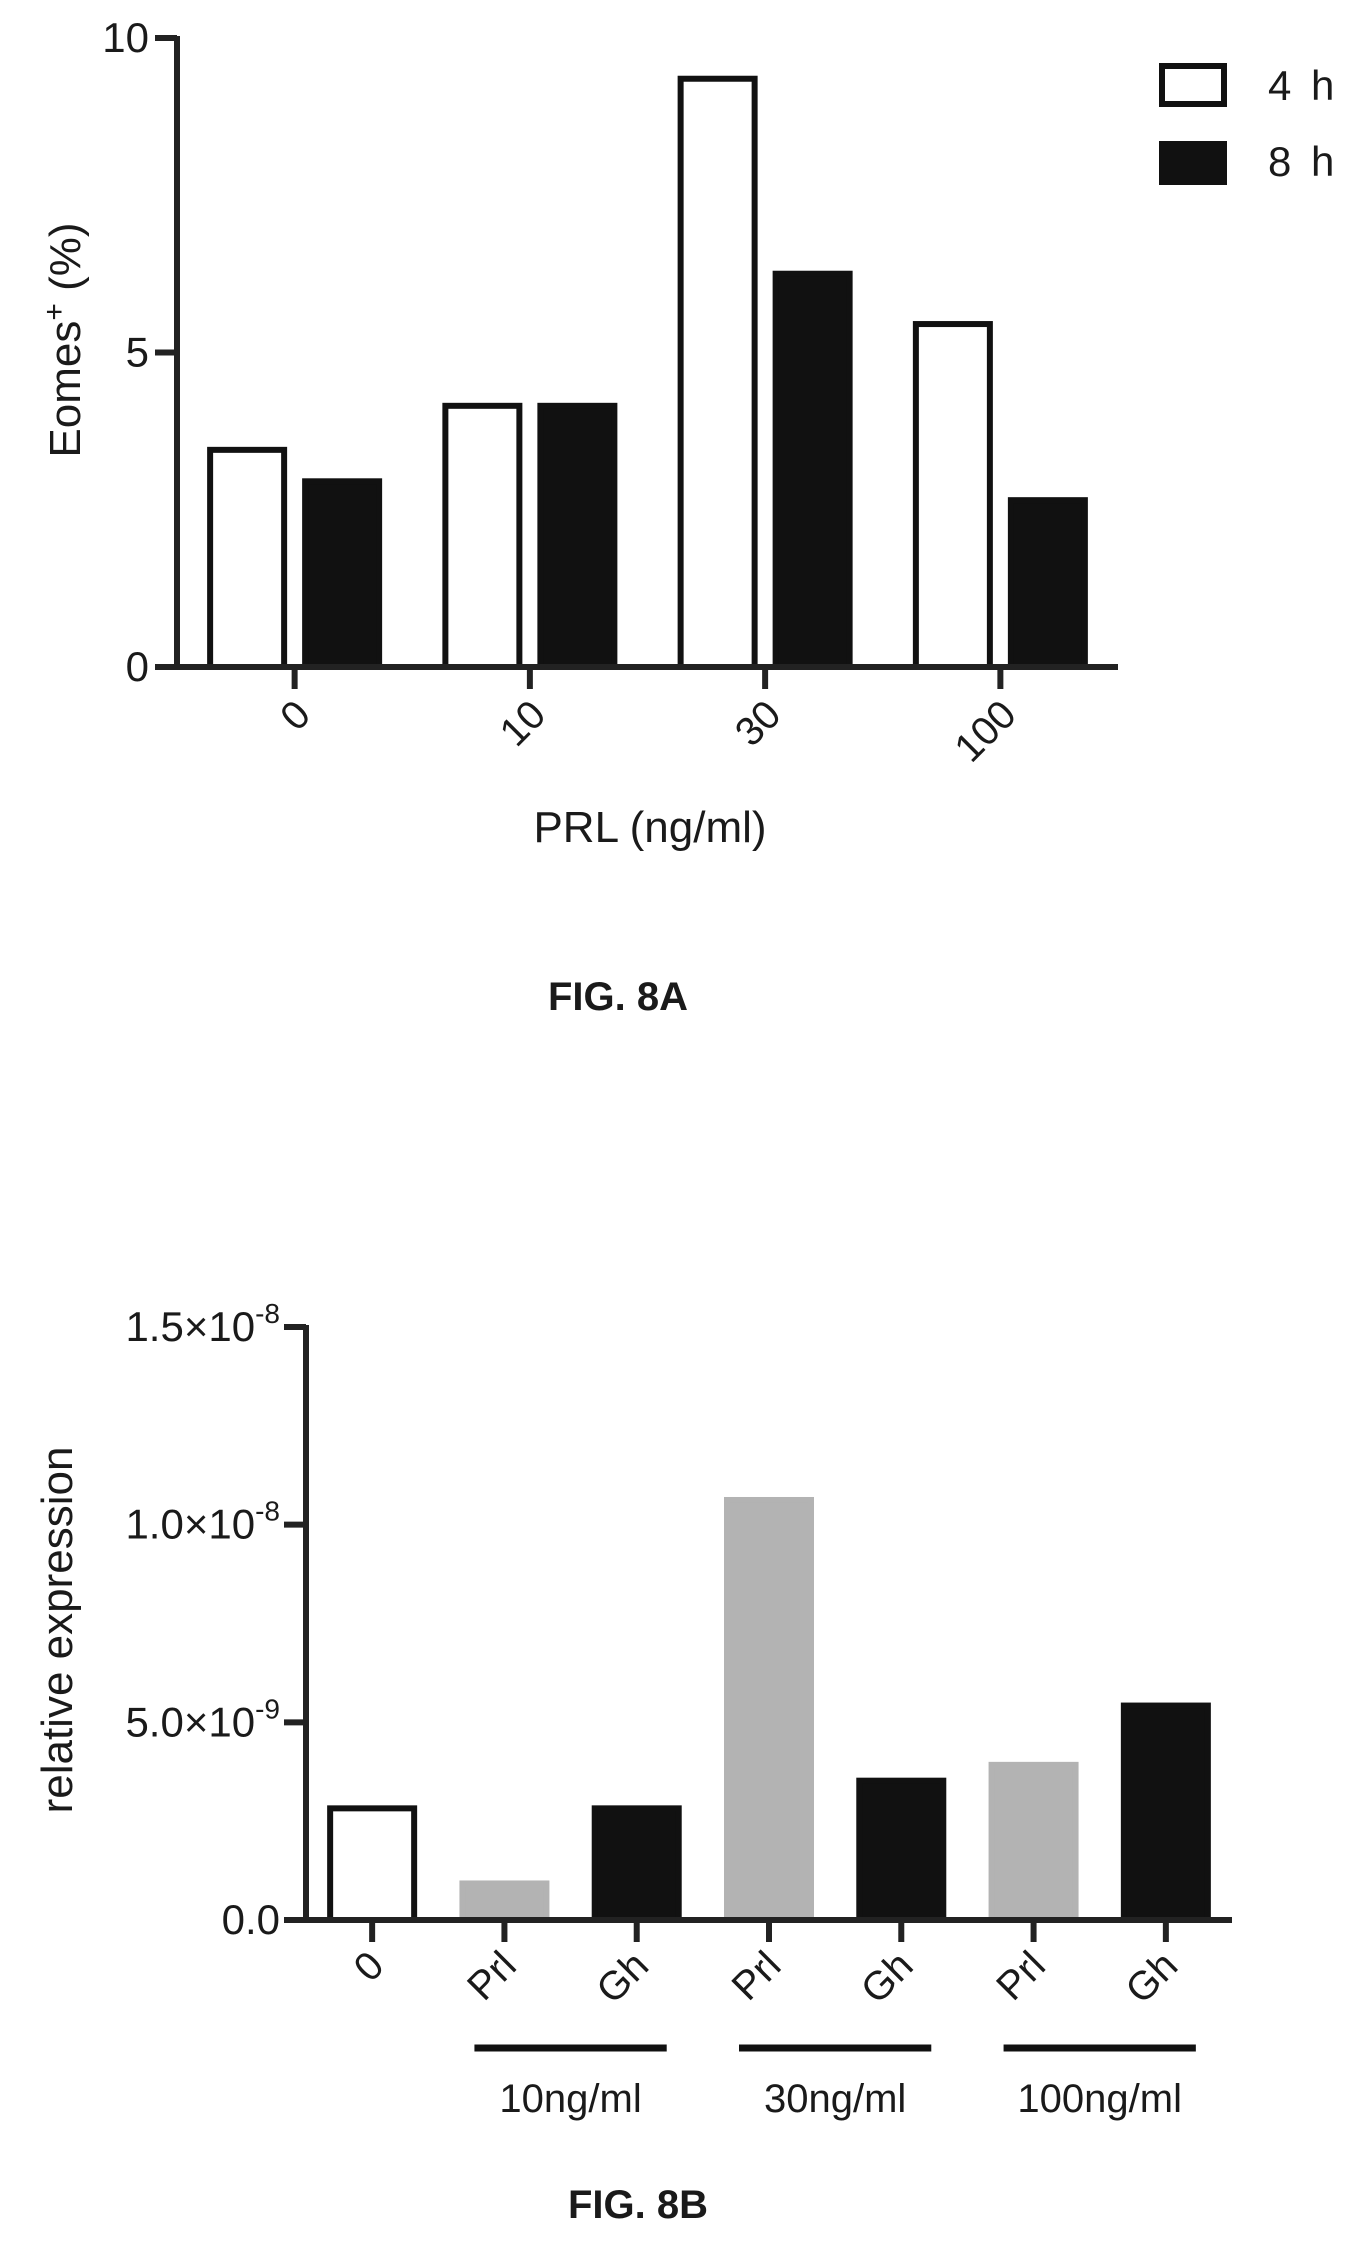 This screenshot has width=1359, height=2243. Describe the element at coordinates (202, 1719) in the screenshot. I see `y-tick-label: 5.0×10⁻⁹` at that location.